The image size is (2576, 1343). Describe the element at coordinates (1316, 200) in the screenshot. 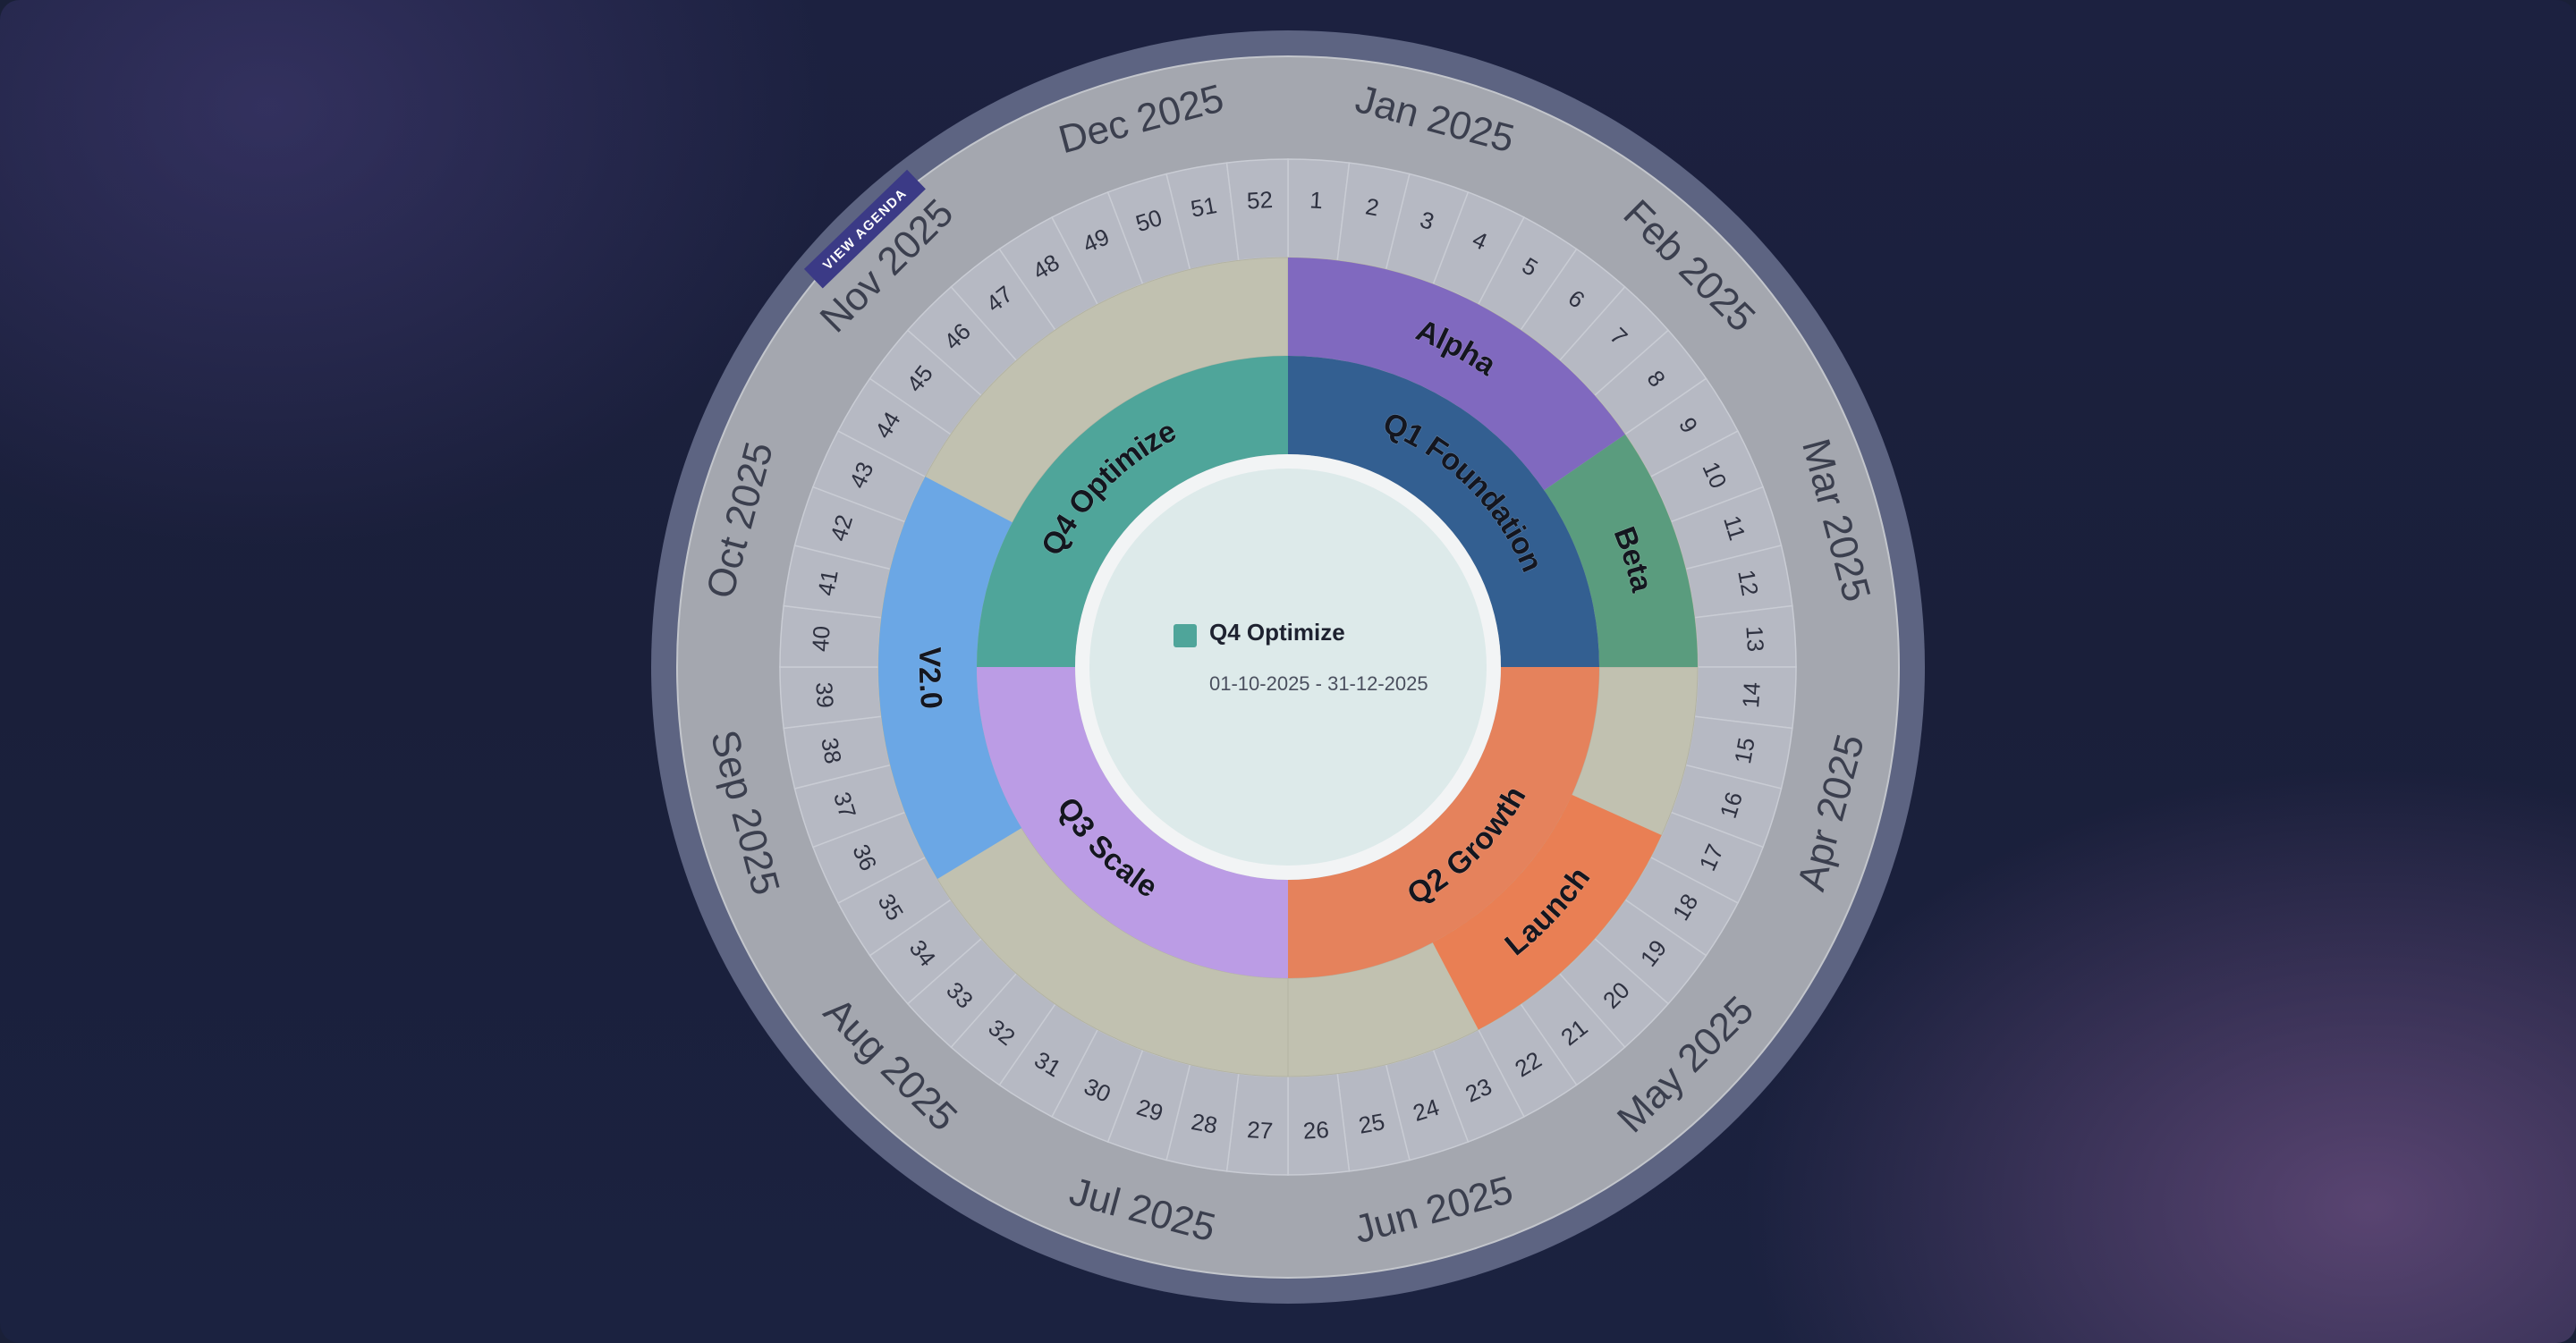

I see `week-label: 1` at that location.